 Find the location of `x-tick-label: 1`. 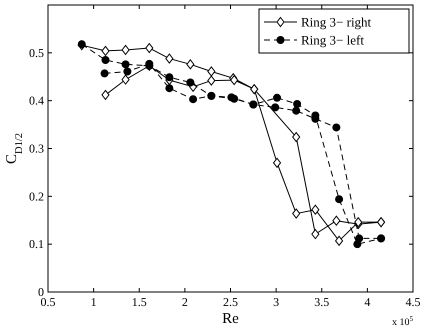

x-tick-label: 1 is located at coordinates (93, 302).